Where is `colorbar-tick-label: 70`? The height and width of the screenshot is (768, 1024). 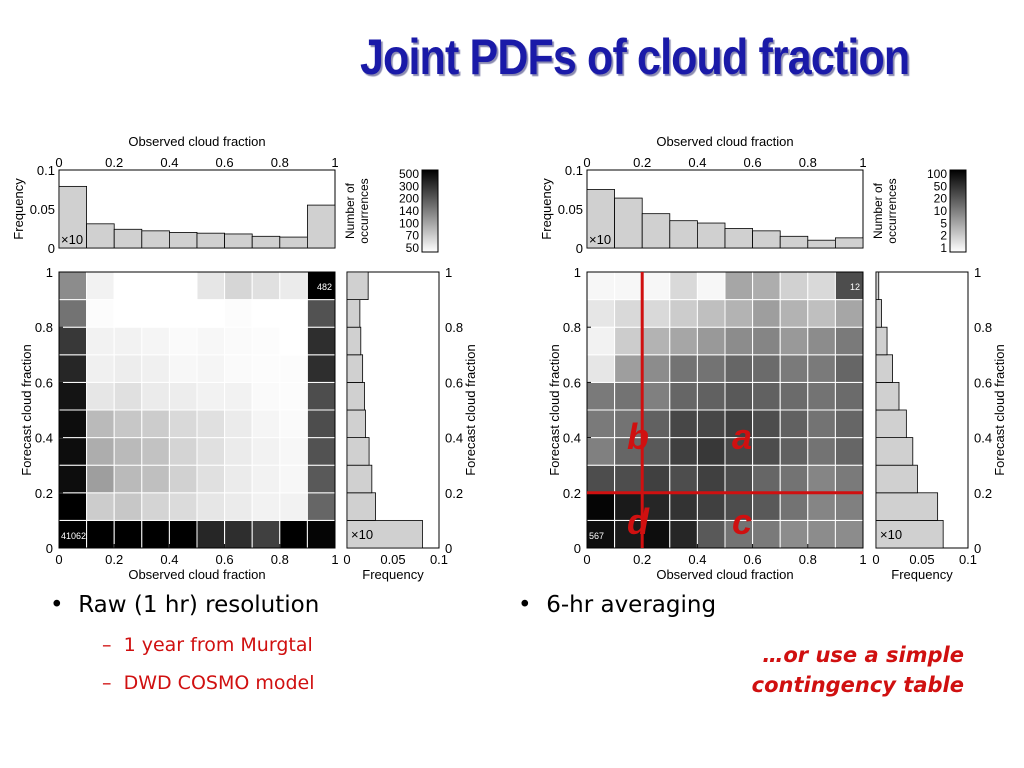 colorbar-tick-label: 70 is located at coordinates (413, 236).